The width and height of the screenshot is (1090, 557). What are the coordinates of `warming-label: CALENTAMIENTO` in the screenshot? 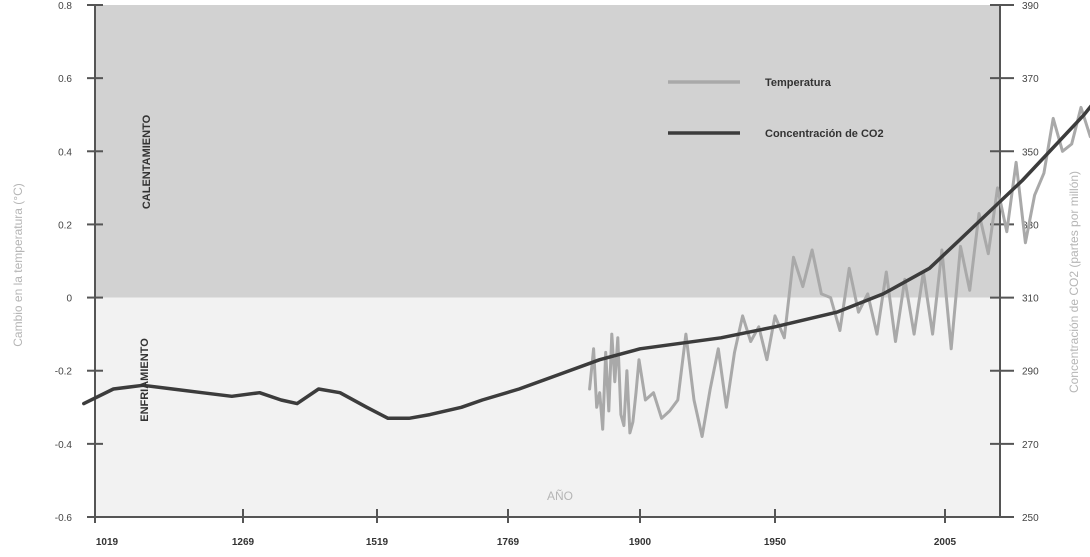 It's located at (147, 161).